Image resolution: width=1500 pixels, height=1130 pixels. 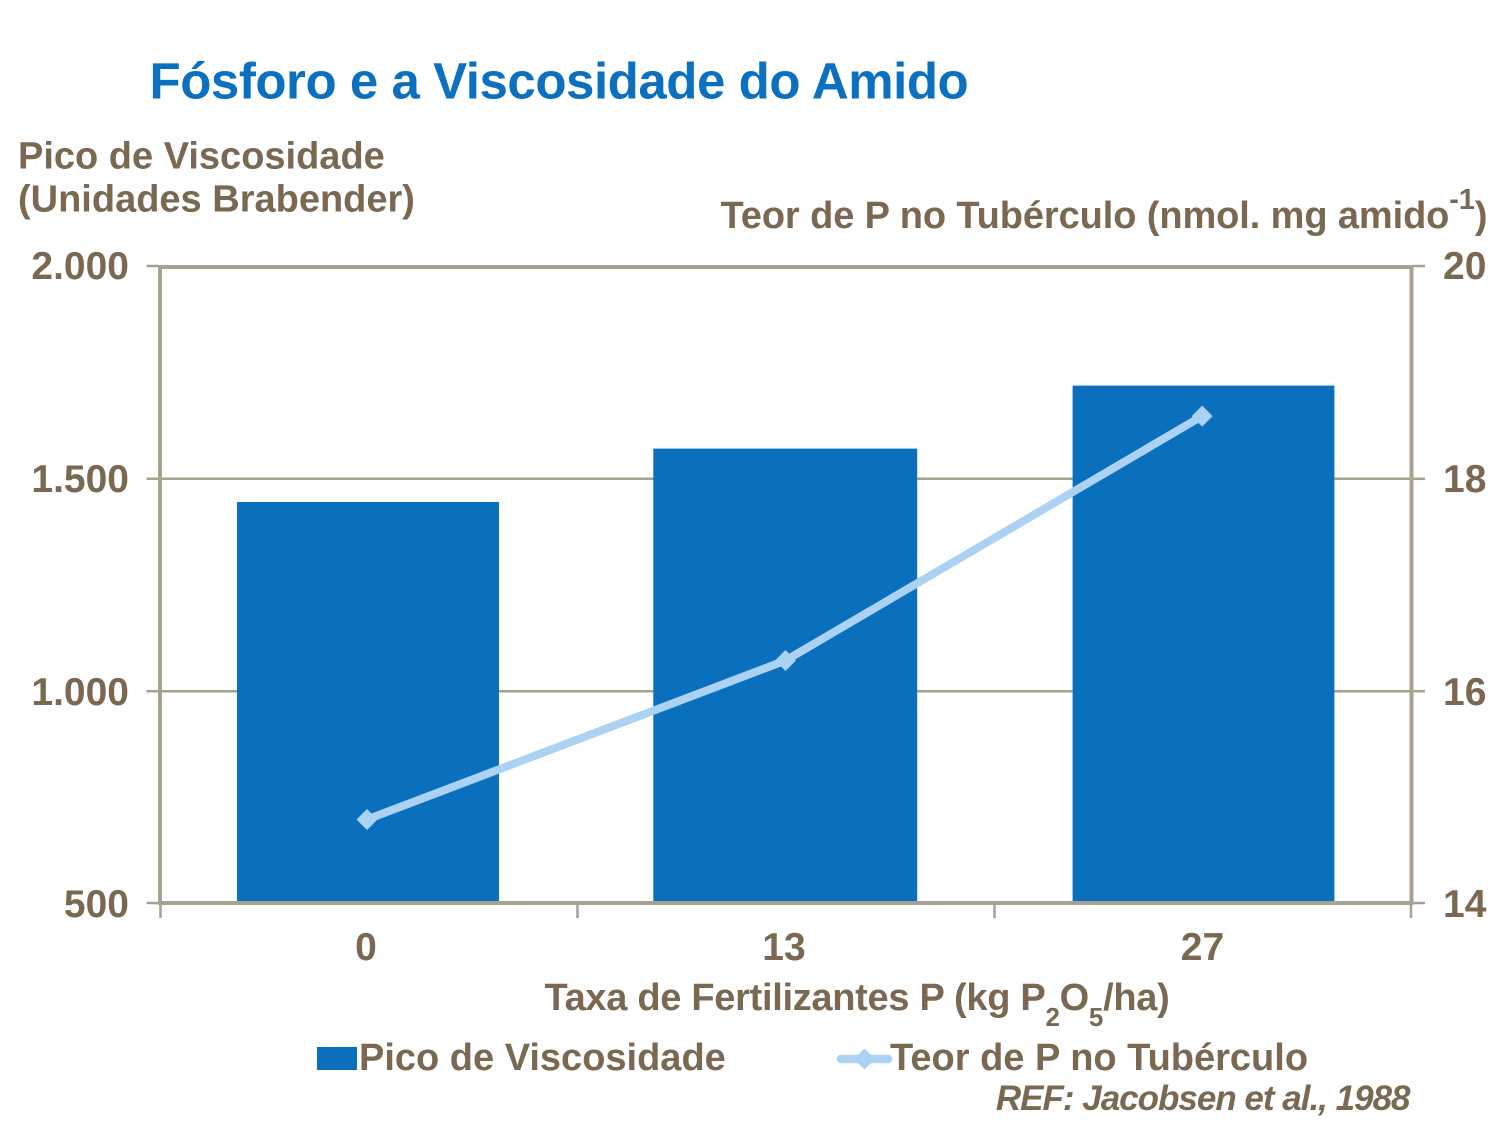 I want to click on svg-text: (Unidades Brabender), so click(x=216, y=200).